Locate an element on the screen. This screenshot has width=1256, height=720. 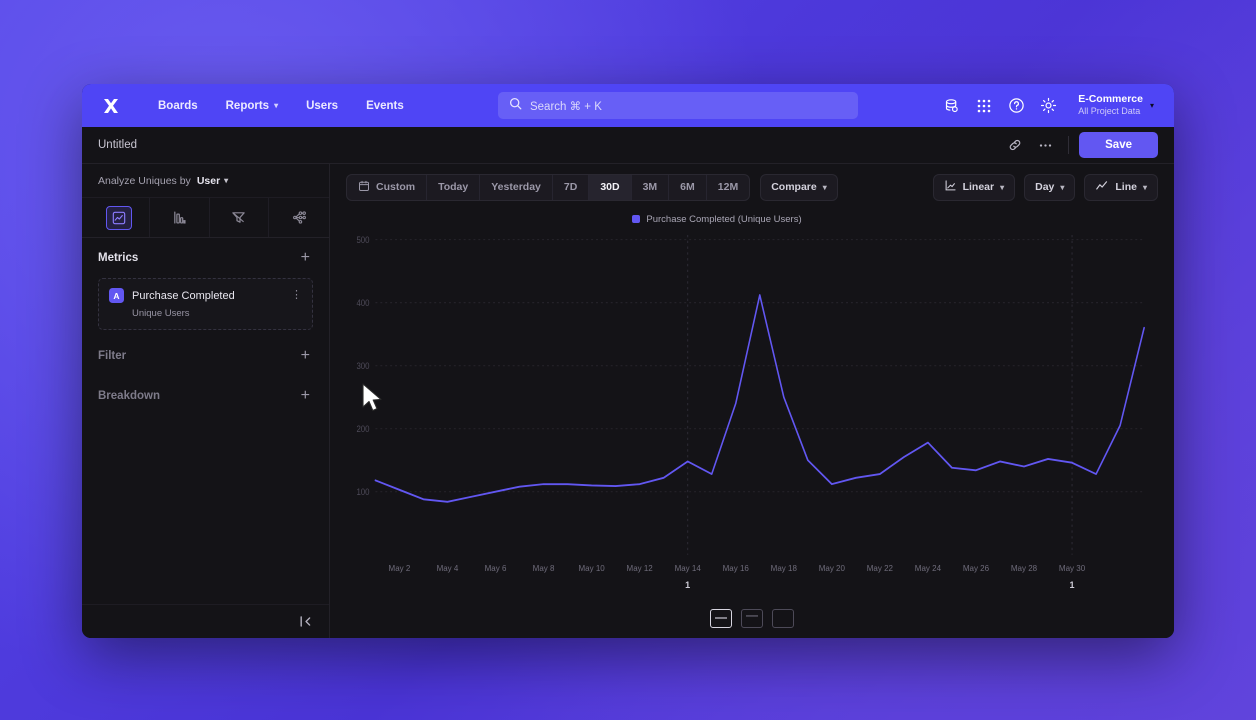
flow-icon is located at coordinates (299, 218).